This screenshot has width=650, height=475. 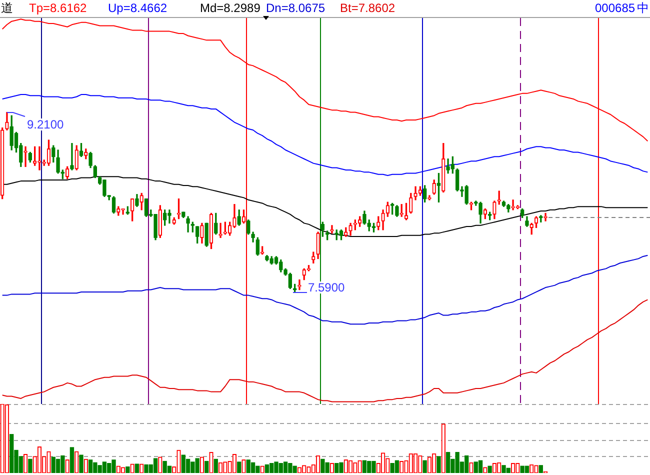 I want to click on annotation: 7.5900, so click(x=327, y=287).